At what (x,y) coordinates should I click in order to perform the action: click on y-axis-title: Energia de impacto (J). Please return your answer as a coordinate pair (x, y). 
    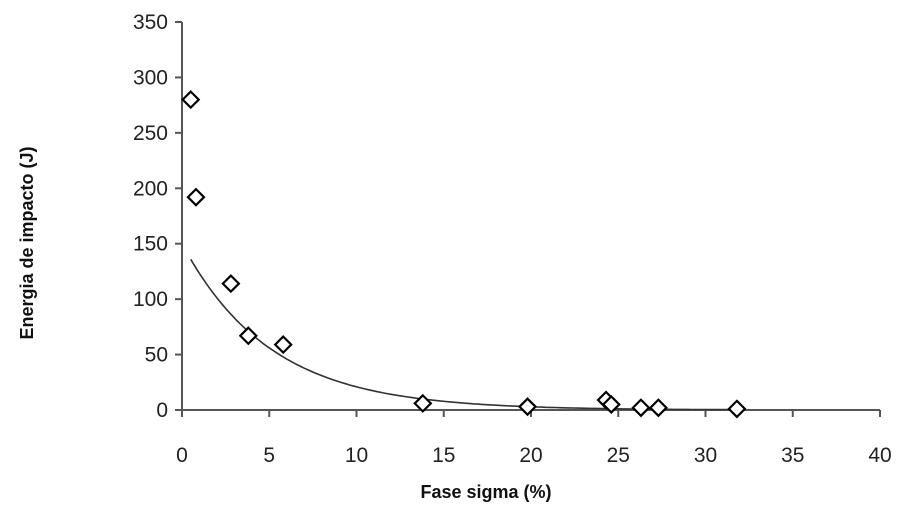
    Looking at the image, I should click on (27, 242).